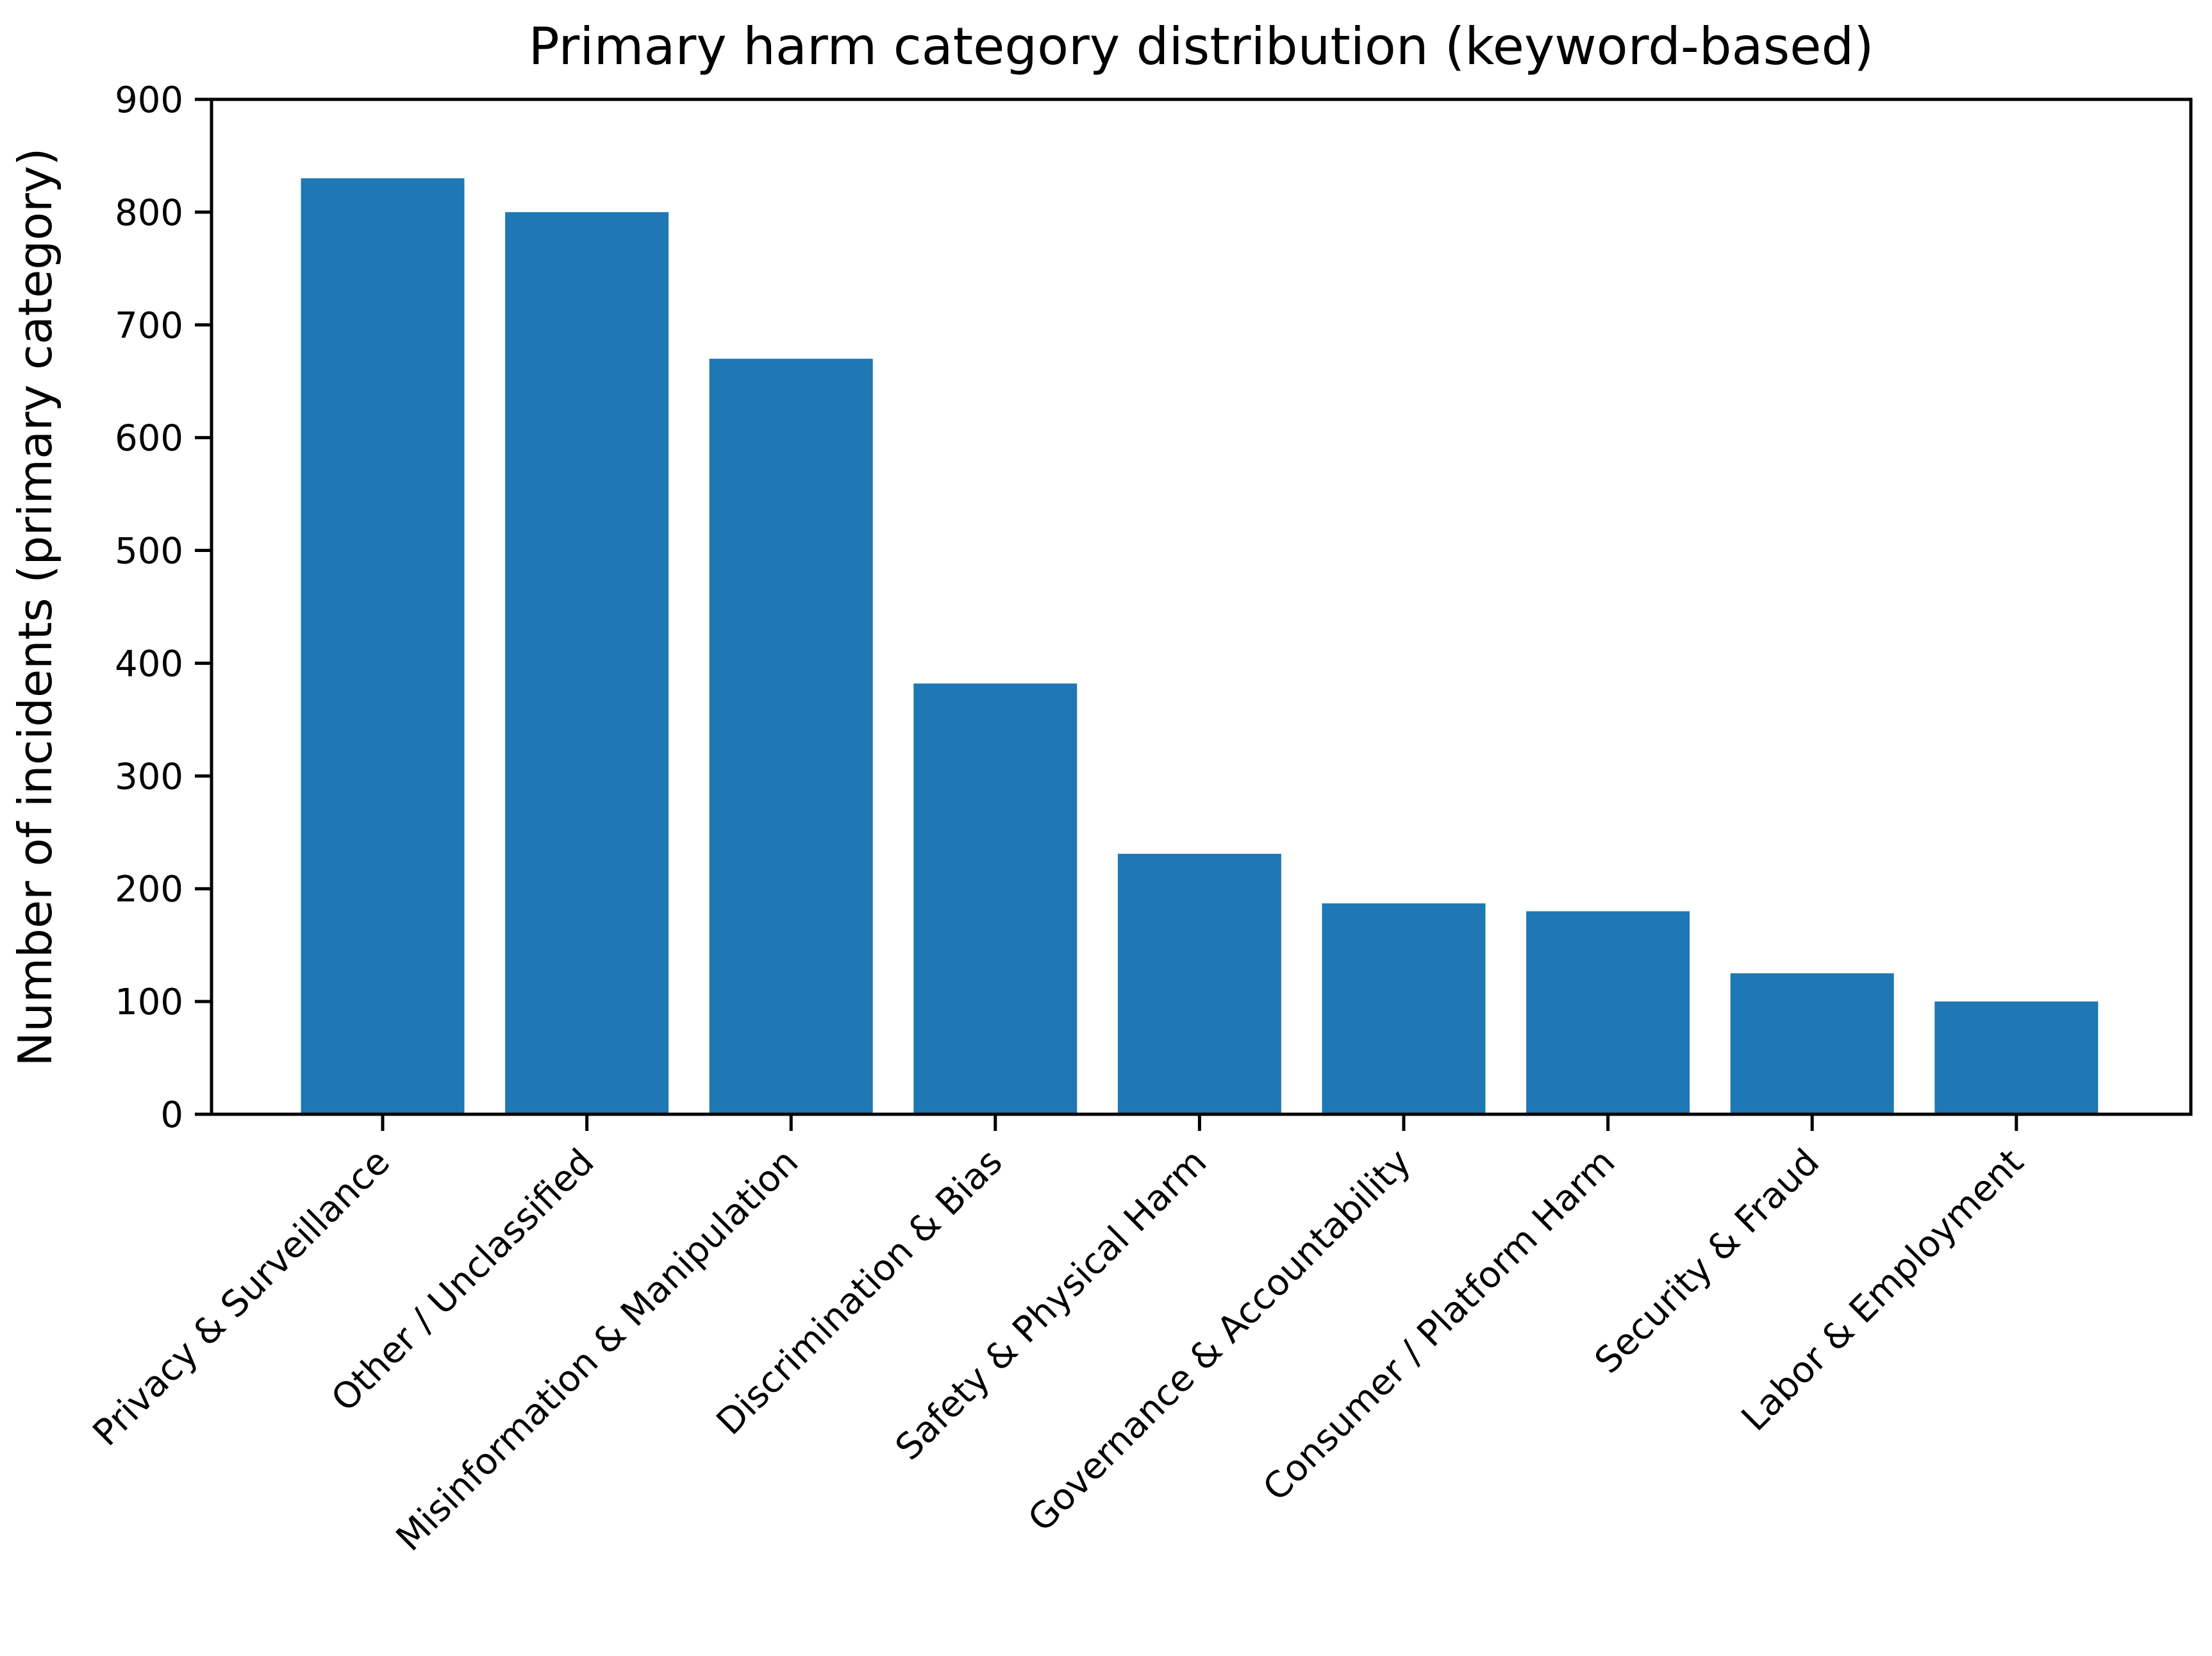 The image size is (2212, 1656). What do you see at coordinates (164, 607) in the screenshot?
I see `y-axis-ticks: 0 100 200 300 400 500 600 700 800 900` at bounding box center [164, 607].